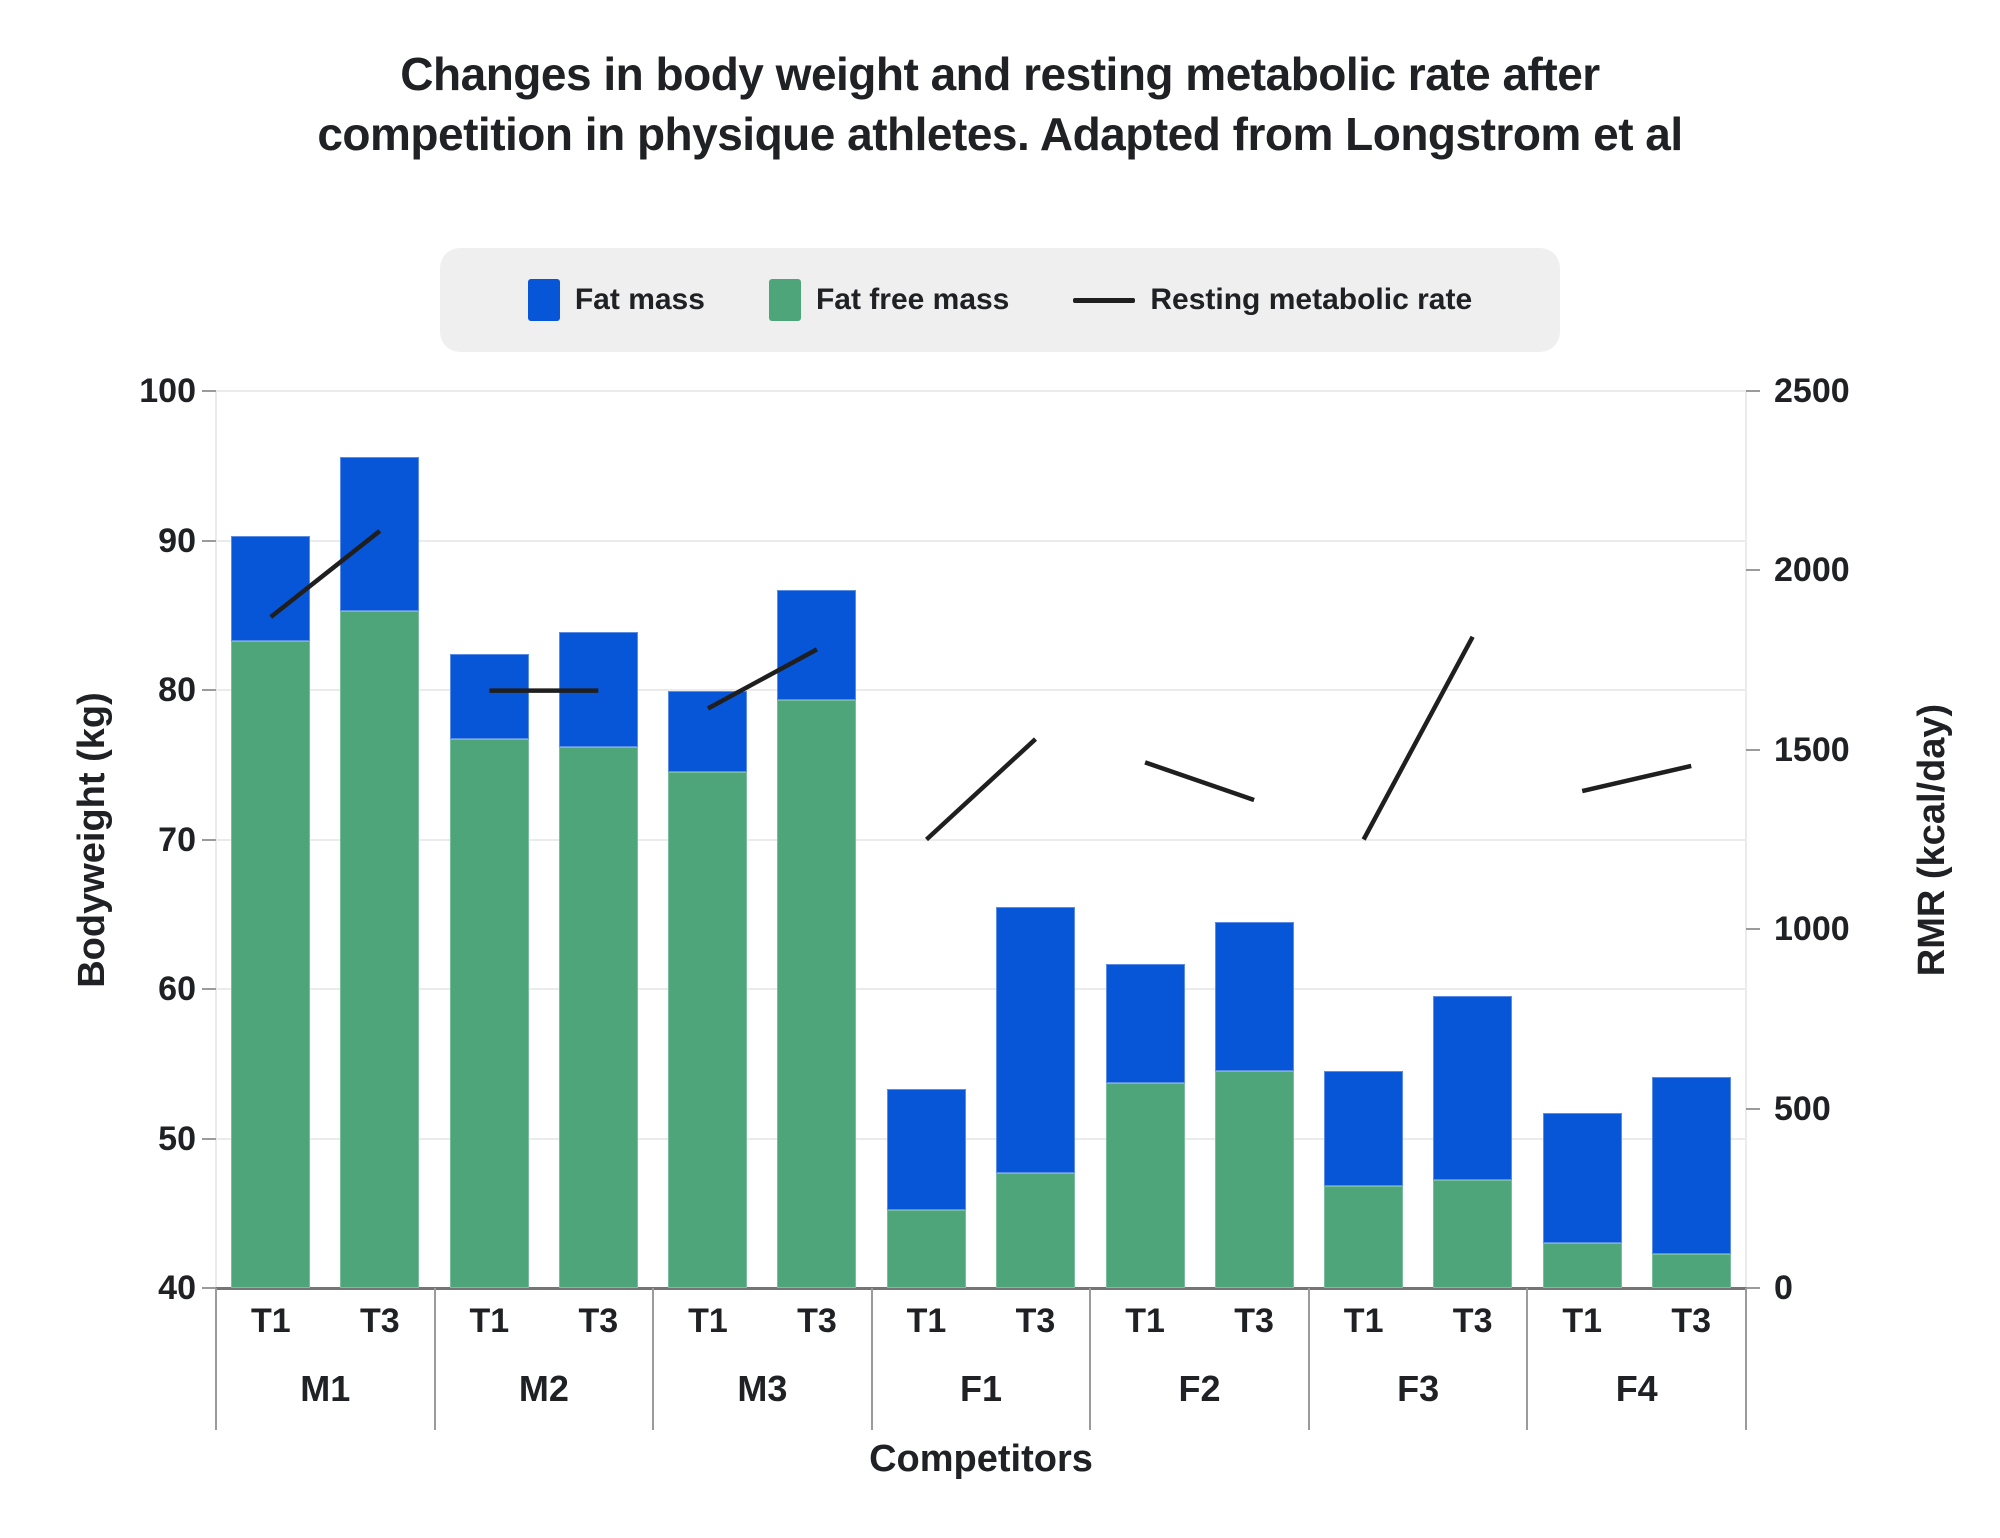  I want to click on rmr-line-F1, so click(981, 789).